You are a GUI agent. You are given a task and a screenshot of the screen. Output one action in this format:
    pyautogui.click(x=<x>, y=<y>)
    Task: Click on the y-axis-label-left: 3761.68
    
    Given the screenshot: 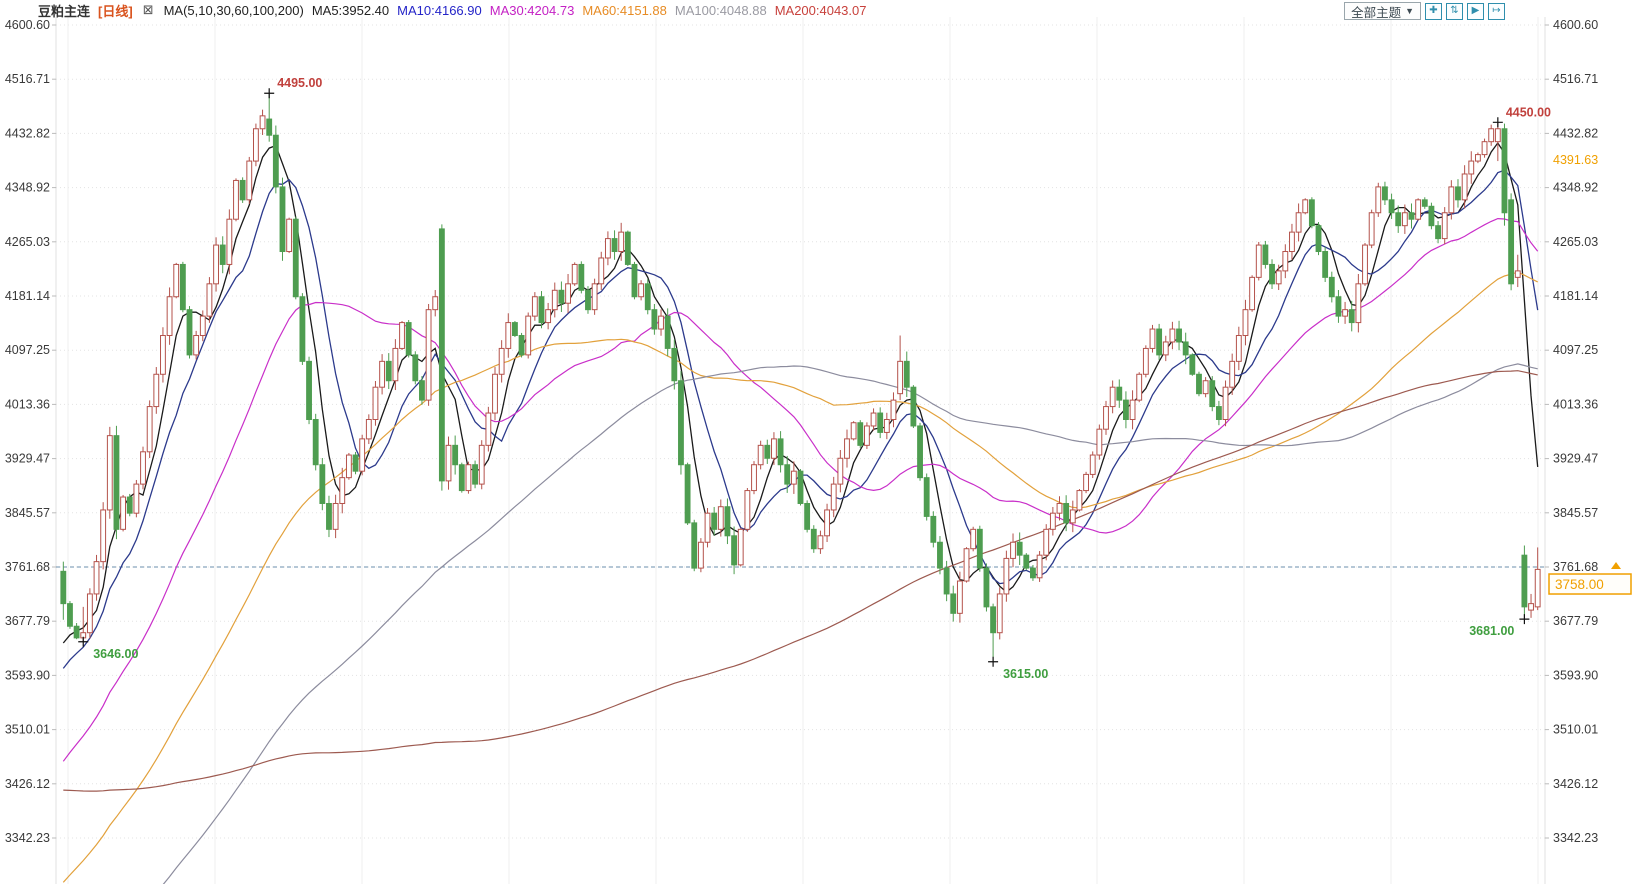 What is the action you would take?
    pyautogui.click(x=27, y=567)
    